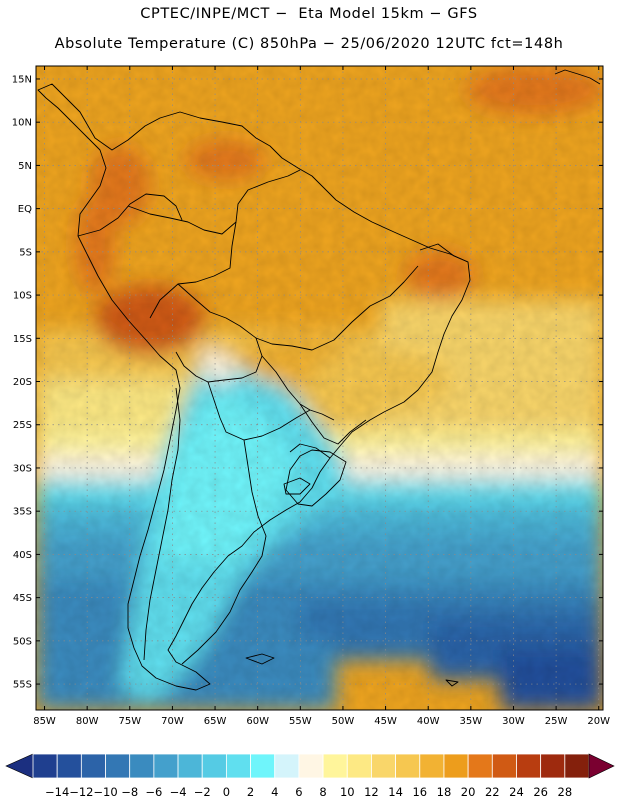 This screenshot has width=618, height=800. What do you see at coordinates (153, 792) in the screenshot?
I see `legend-label: −6` at bounding box center [153, 792].